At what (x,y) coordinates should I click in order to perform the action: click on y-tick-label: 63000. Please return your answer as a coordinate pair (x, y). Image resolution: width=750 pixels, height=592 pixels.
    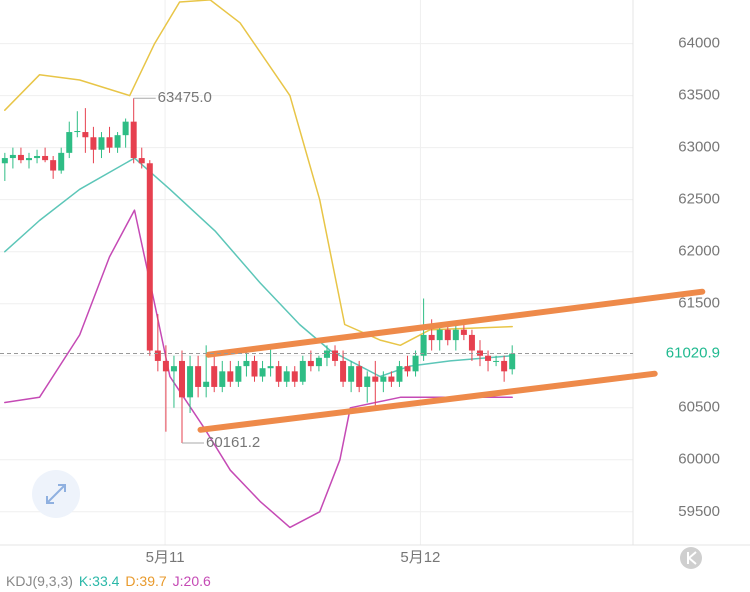
    Looking at the image, I should click on (699, 147).